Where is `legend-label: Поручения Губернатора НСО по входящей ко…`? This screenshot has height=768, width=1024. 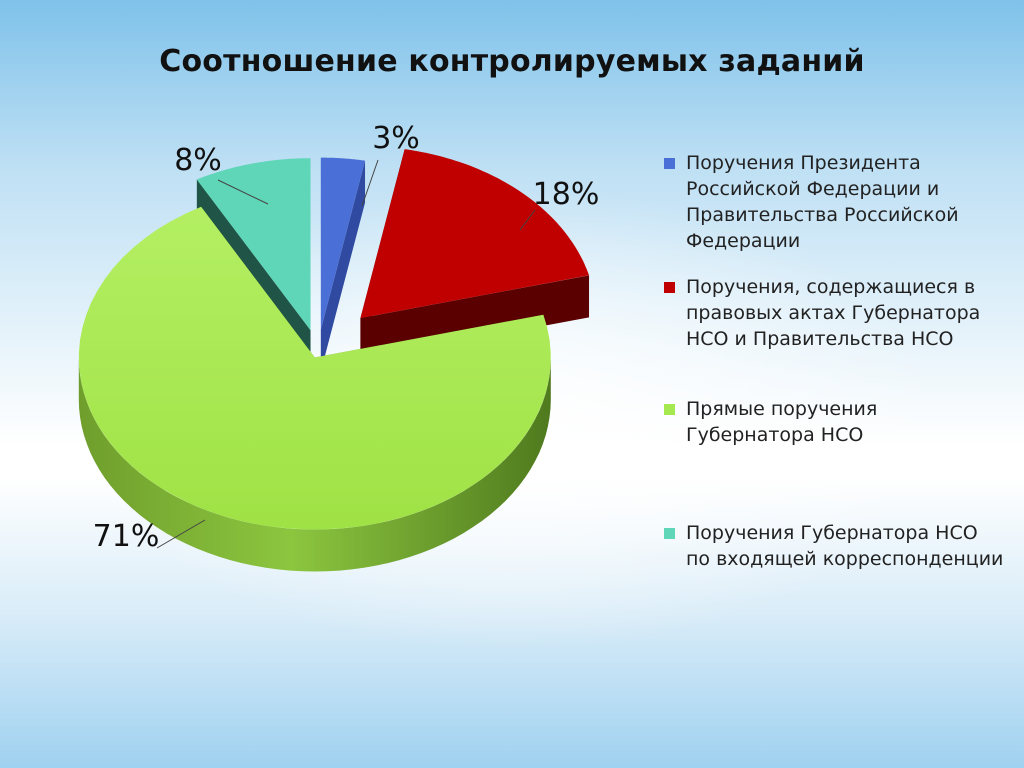
legend-label: Поручения Губернатора НСО по входящей ко… is located at coordinates (845, 546).